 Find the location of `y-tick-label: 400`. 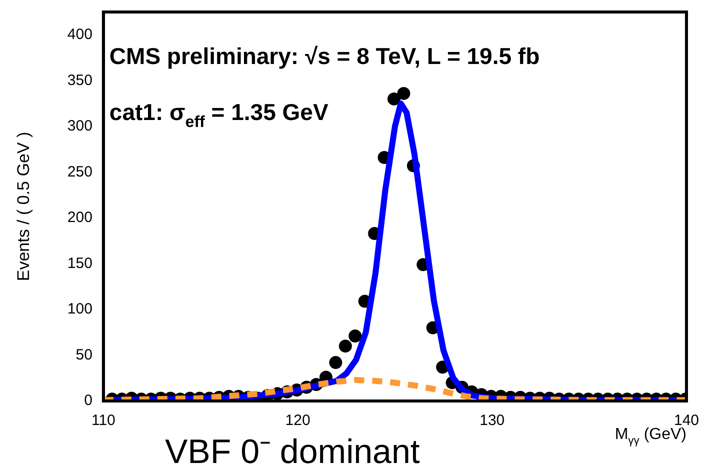

y-tick-label: 400 is located at coordinates (79, 35).